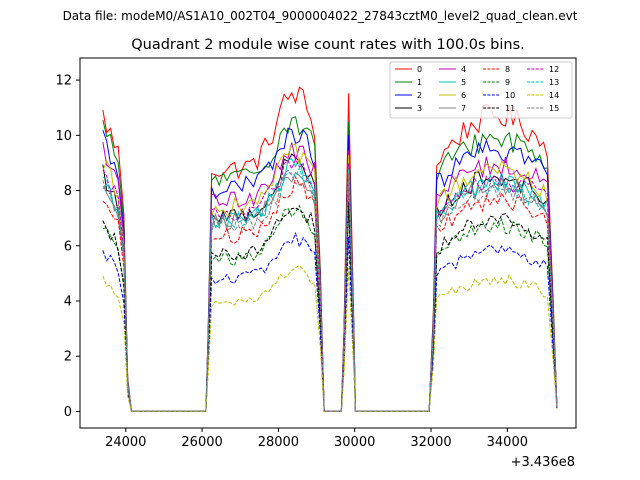  Describe the element at coordinates (510, 95) in the screenshot. I see `legend-label: 10` at that location.